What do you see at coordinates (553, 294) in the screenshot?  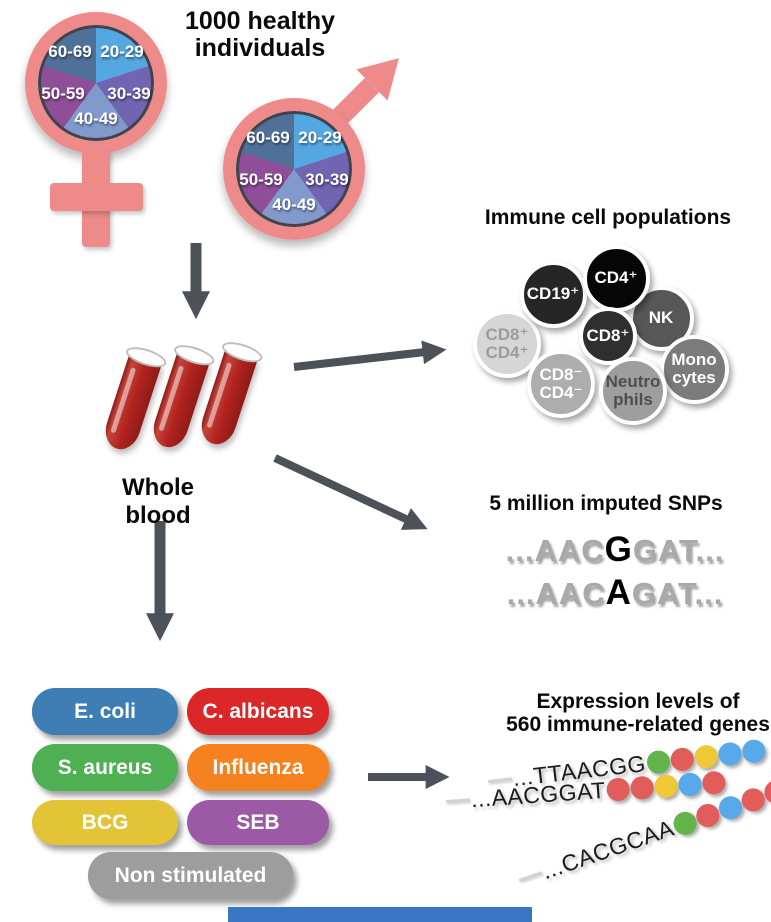 I see `cell-population-cd19: CD19⁺` at bounding box center [553, 294].